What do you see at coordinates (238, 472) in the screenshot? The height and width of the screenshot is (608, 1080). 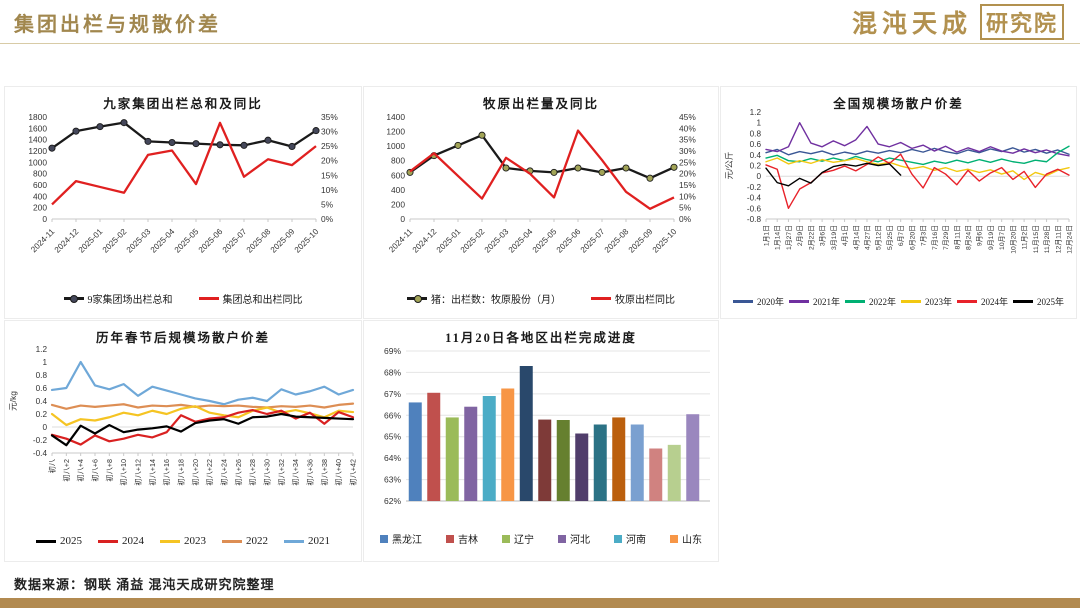 I see `svg-text: 初八+26` at bounding box center [238, 472].